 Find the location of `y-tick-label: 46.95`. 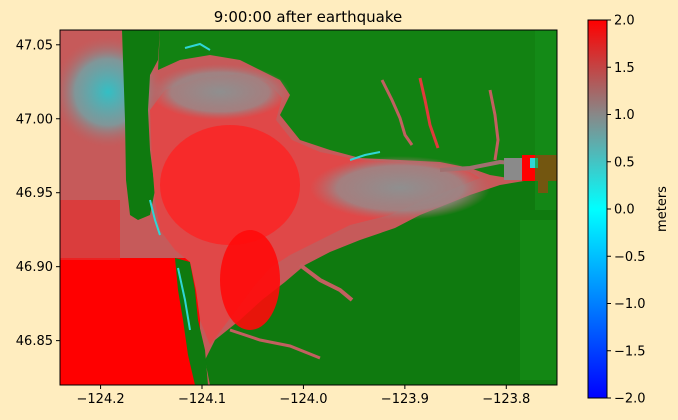

y-tick-label: 46.95 is located at coordinates (34, 193).